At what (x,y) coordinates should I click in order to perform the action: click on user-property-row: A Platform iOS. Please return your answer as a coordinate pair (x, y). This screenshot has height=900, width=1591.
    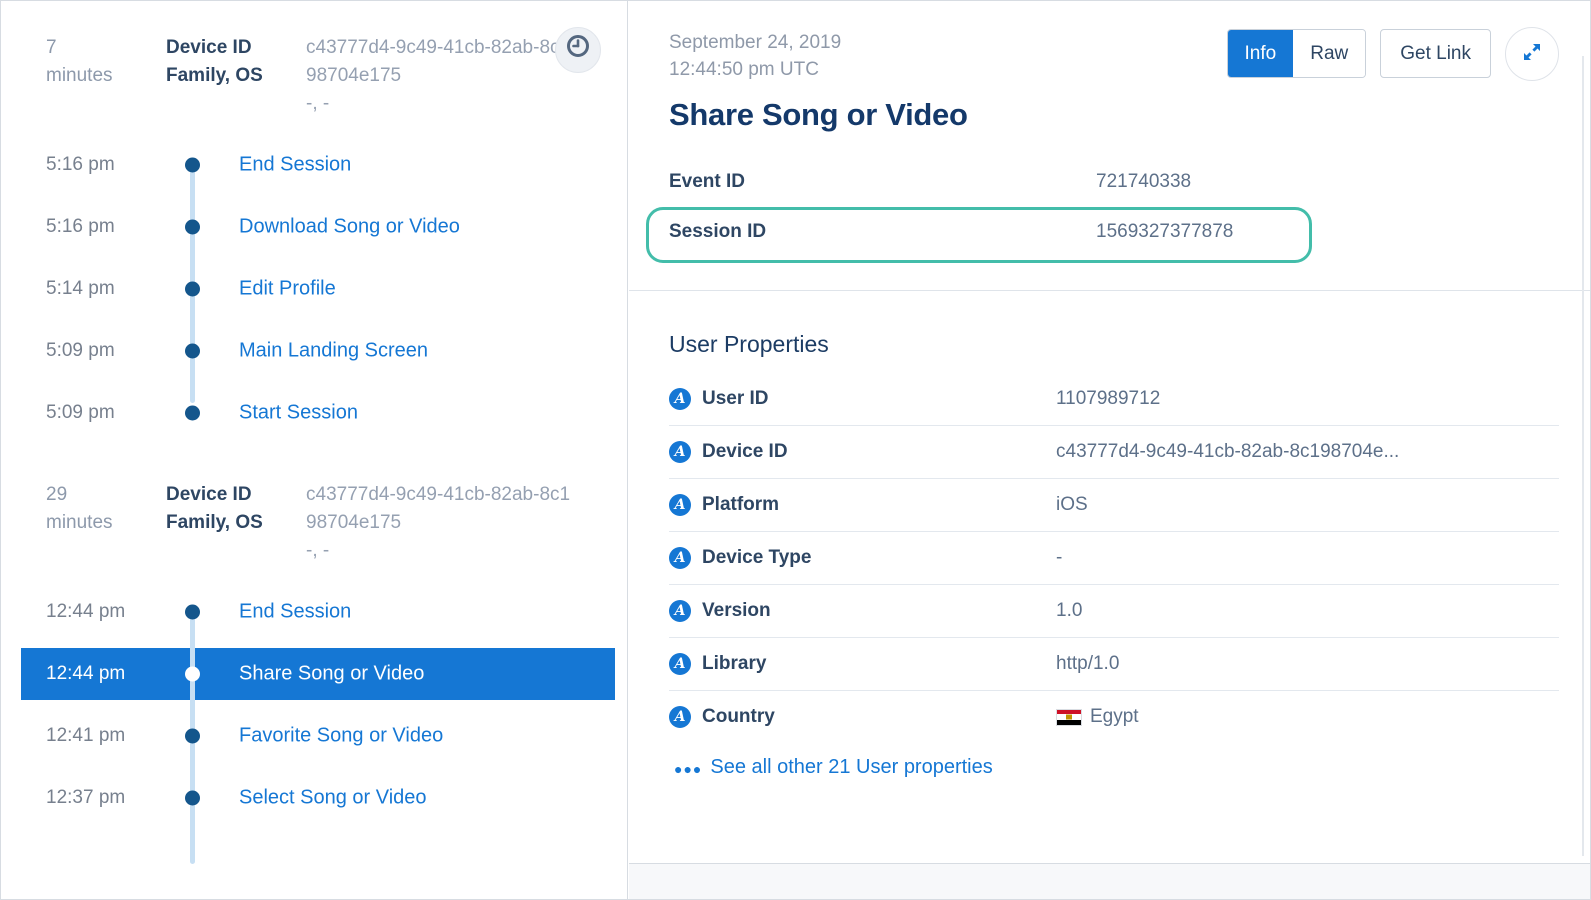
    Looking at the image, I should click on (1114, 504).